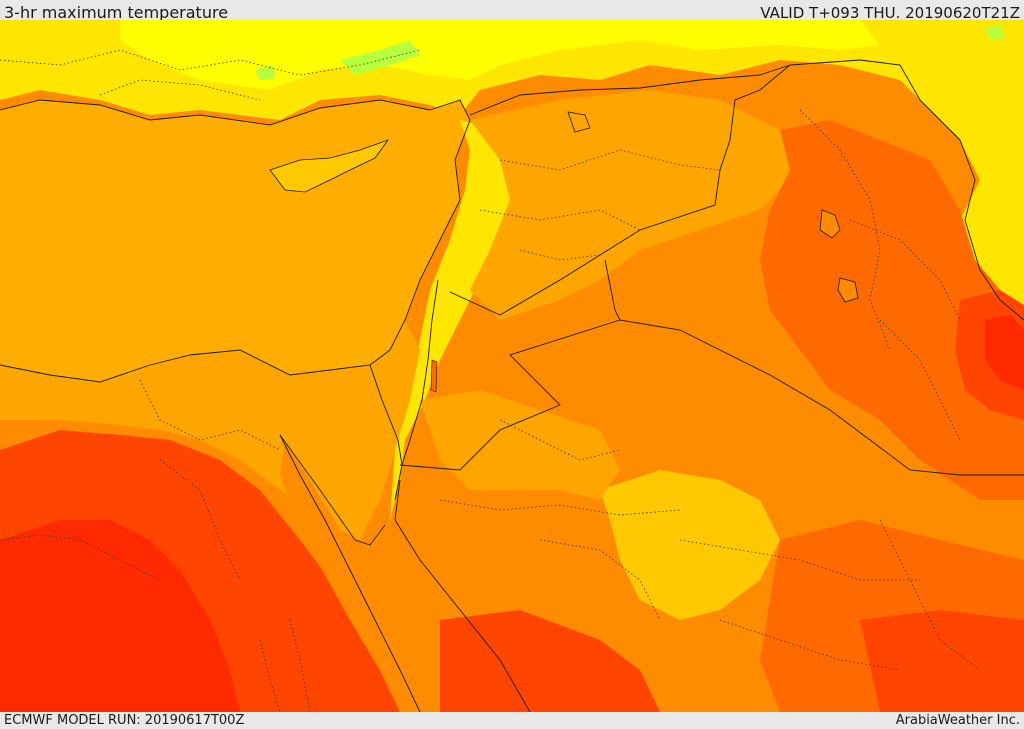 The image size is (1024, 729). Describe the element at coordinates (380, 57) in the screenshot. I see `green-patch` at that location.